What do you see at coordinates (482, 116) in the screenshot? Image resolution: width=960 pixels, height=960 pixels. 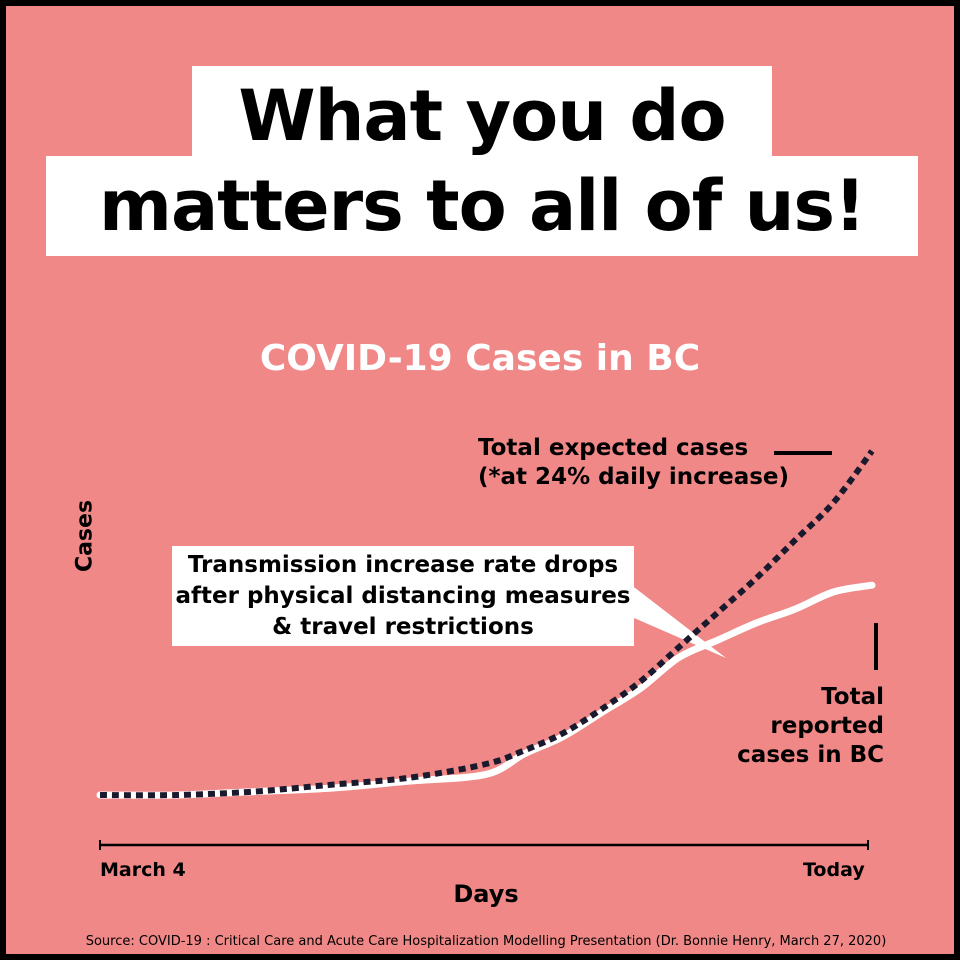 I see `headline-line-1: What you do` at bounding box center [482, 116].